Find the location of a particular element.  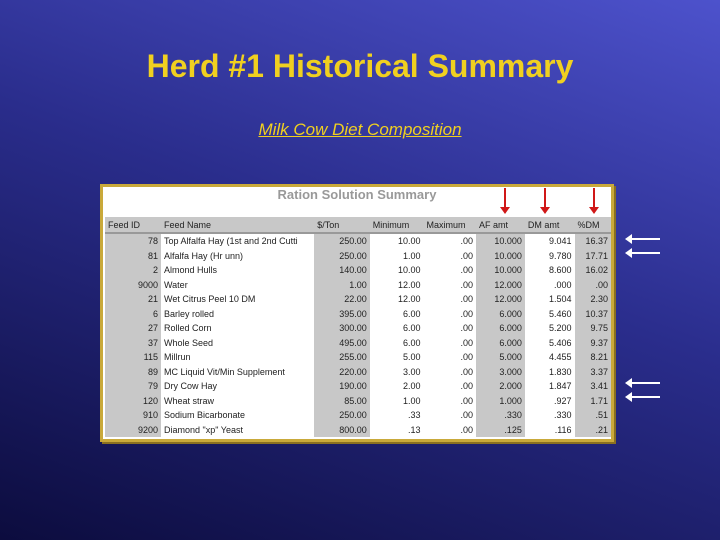

table-cell: 85.00 is located at coordinates (342, 400).